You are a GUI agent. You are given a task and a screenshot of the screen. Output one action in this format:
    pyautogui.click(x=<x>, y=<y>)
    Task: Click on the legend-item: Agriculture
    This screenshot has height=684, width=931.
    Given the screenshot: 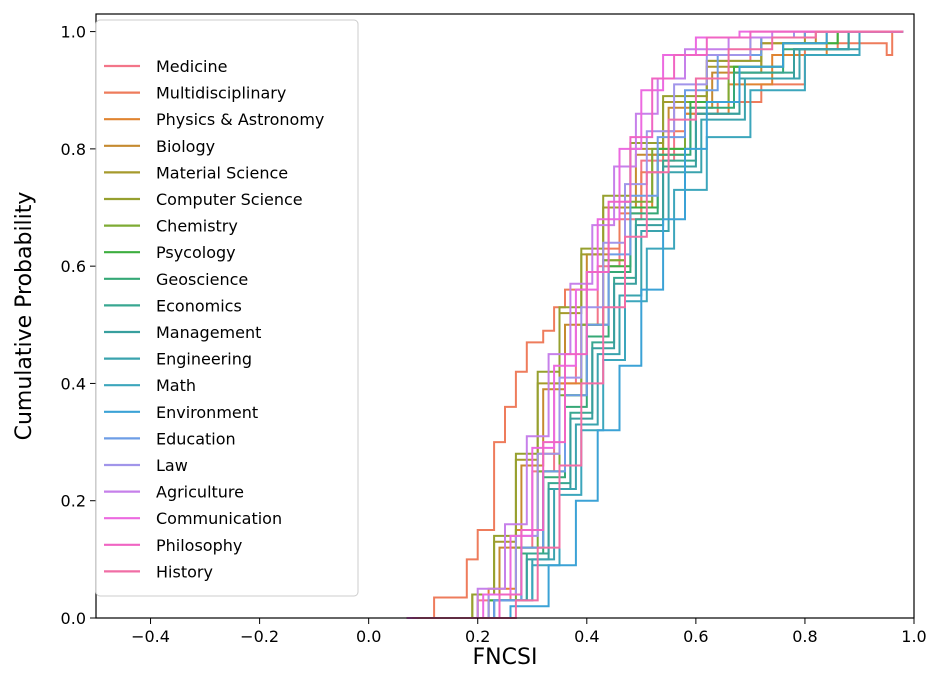 What is the action you would take?
    pyautogui.click(x=174, y=492)
    